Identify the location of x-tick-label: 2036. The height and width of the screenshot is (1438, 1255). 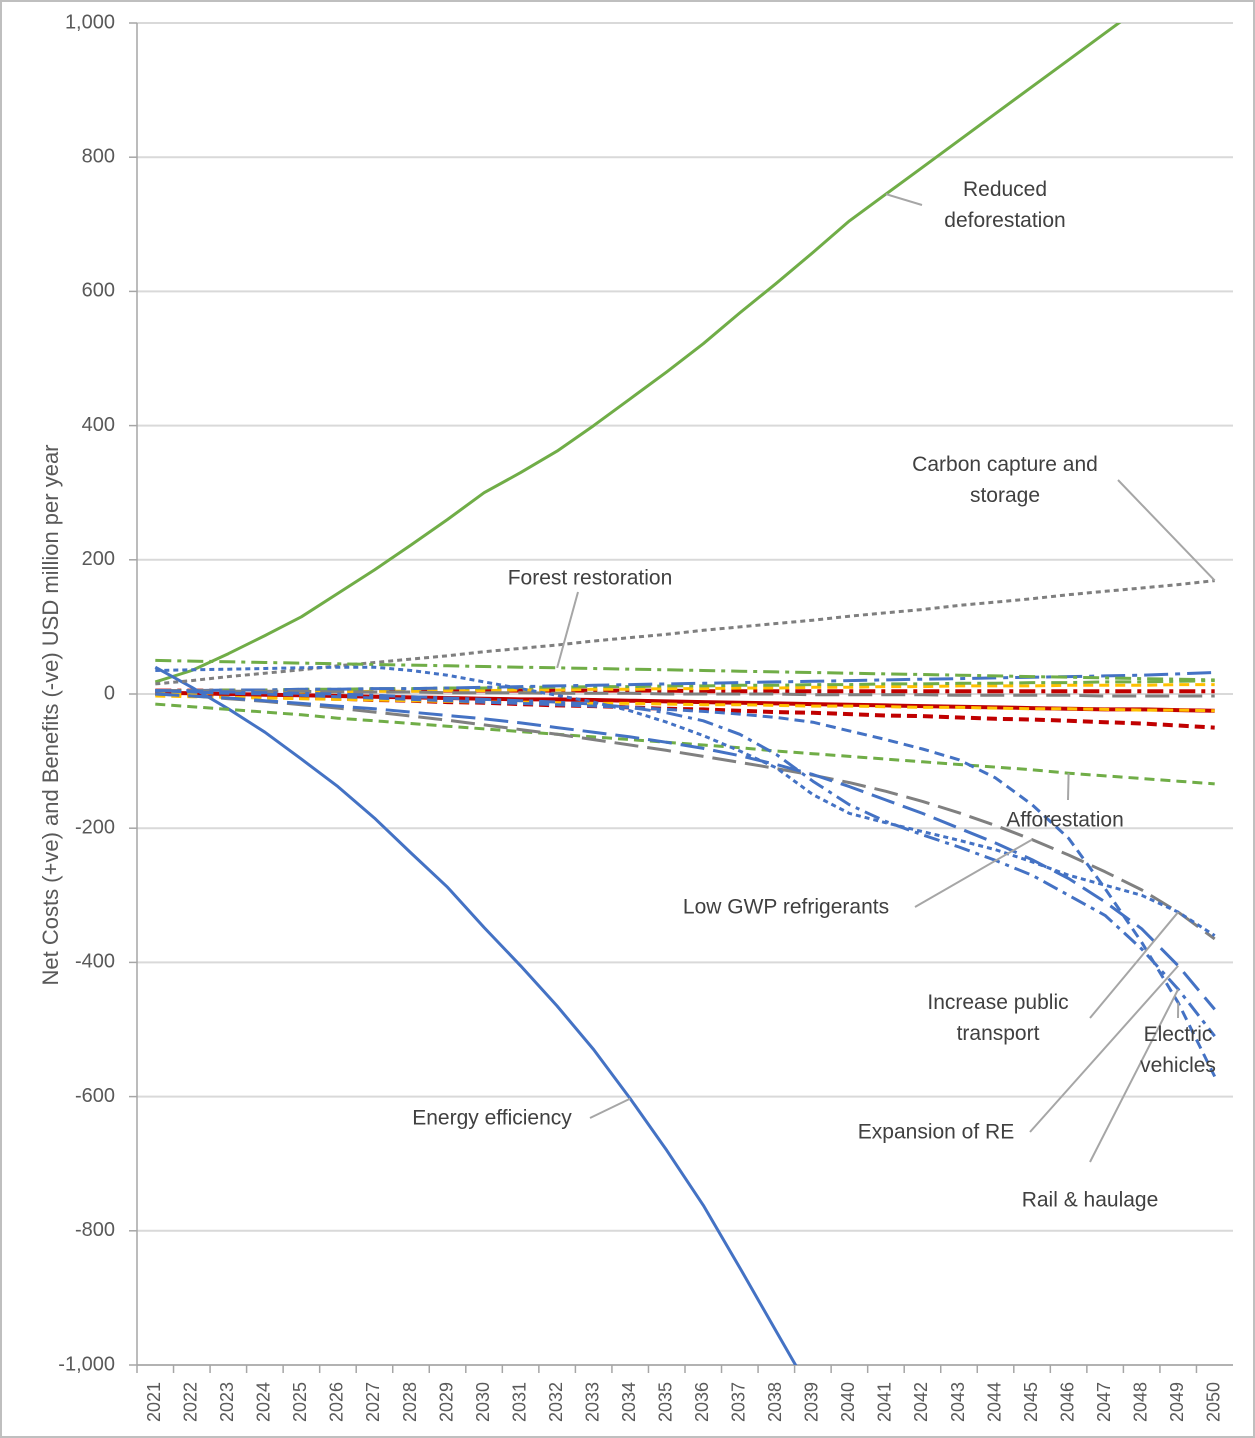
(702, 1402).